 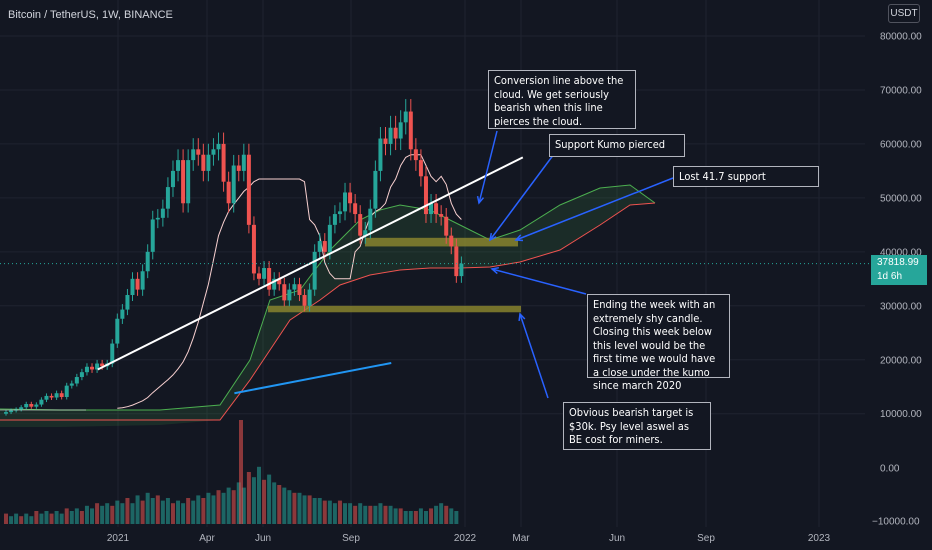 I want to click on annotation-arrowhead, so click(x=492, y=237).